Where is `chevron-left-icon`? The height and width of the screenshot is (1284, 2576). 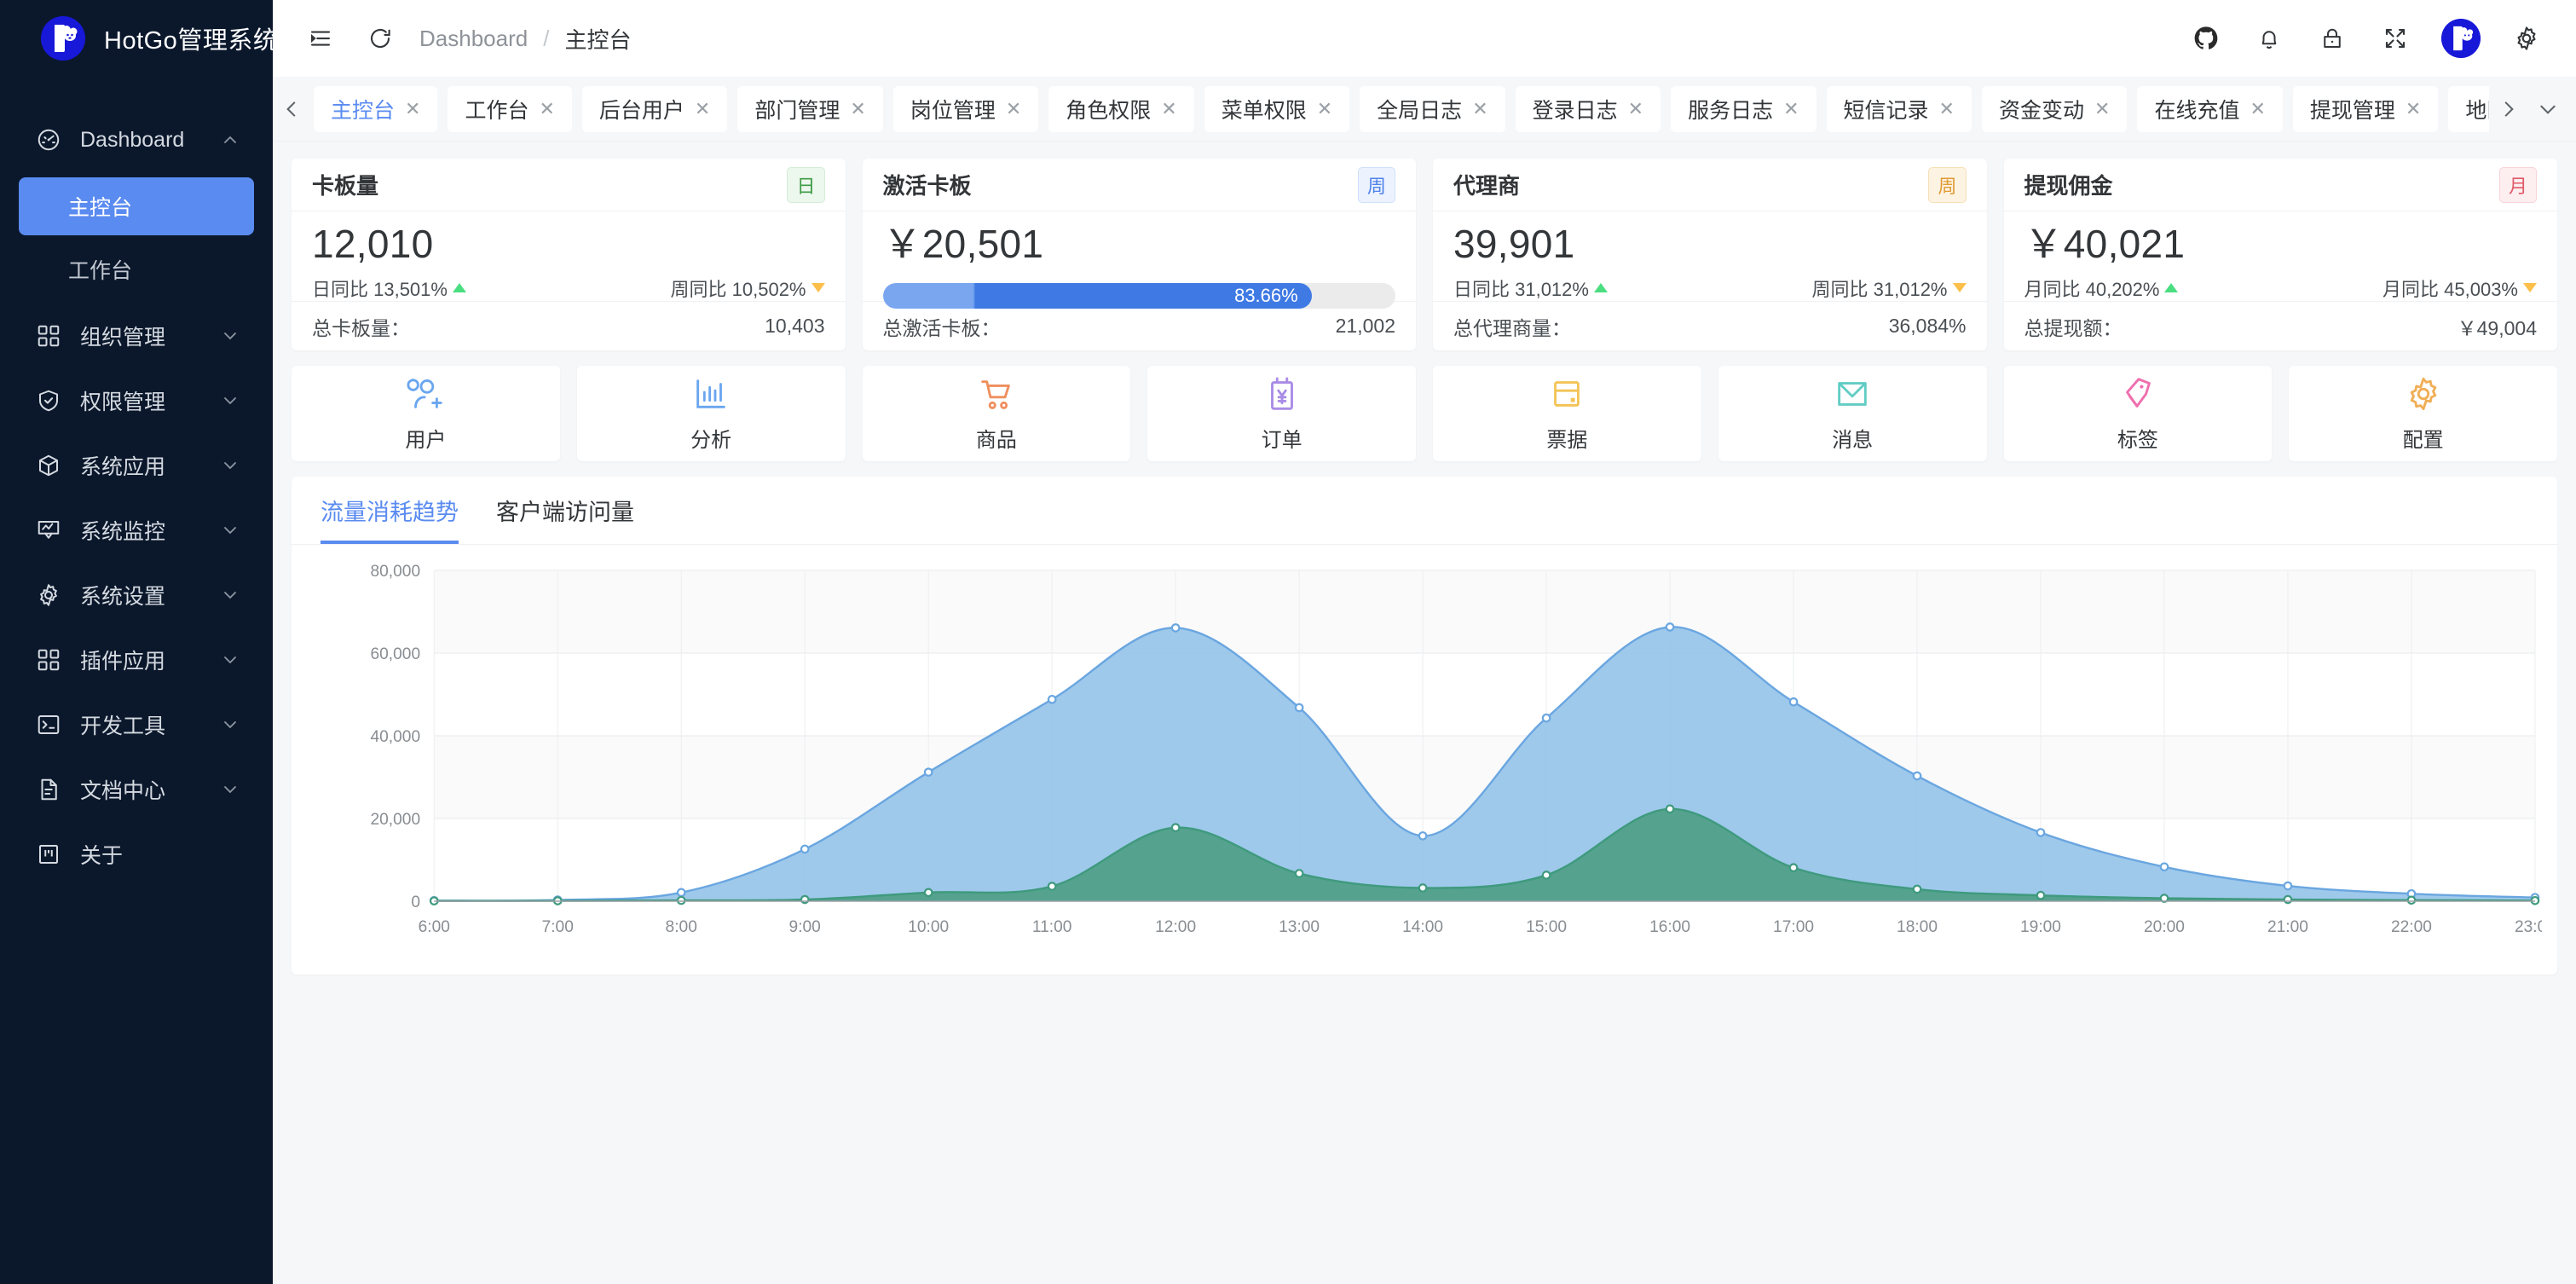
chevron-left-icon is located at coordinates (291, 109).